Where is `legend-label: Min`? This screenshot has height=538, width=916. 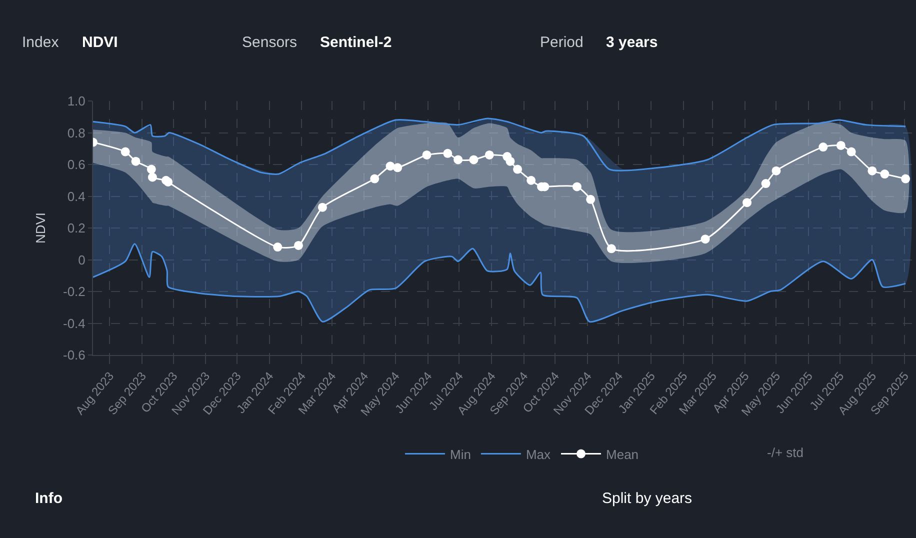
legend-label: Min is located at coordinates (460, 454).